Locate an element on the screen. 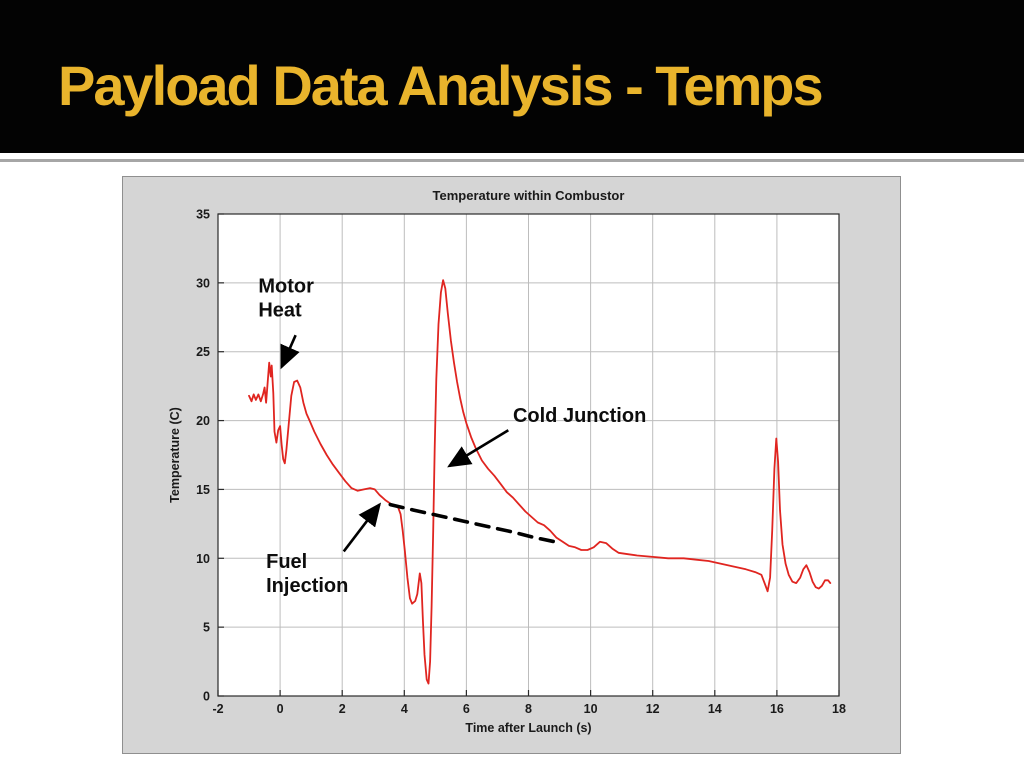 The height and width of the screenshot is (768, 1024). y-tick-label: 0 is located at coordinates (206, 697).